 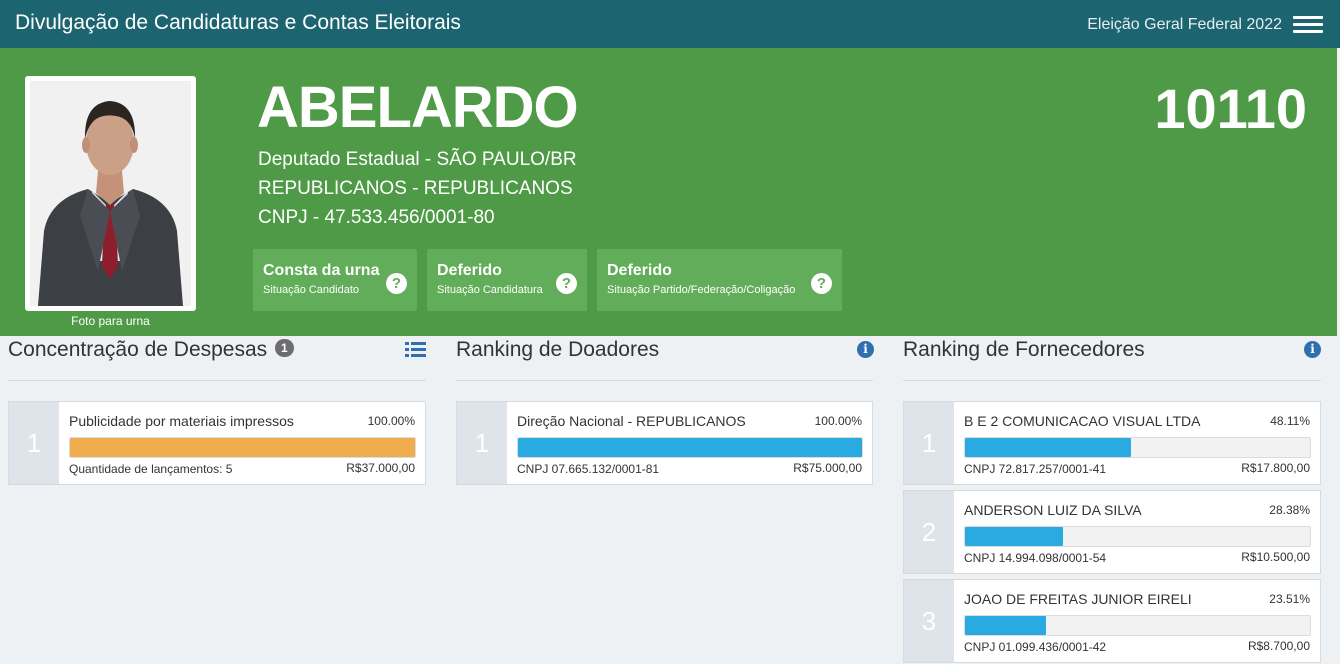 I want to click on item-name: ANDERSON LUIZ DA SILVA, so click(x=1053, y=510).